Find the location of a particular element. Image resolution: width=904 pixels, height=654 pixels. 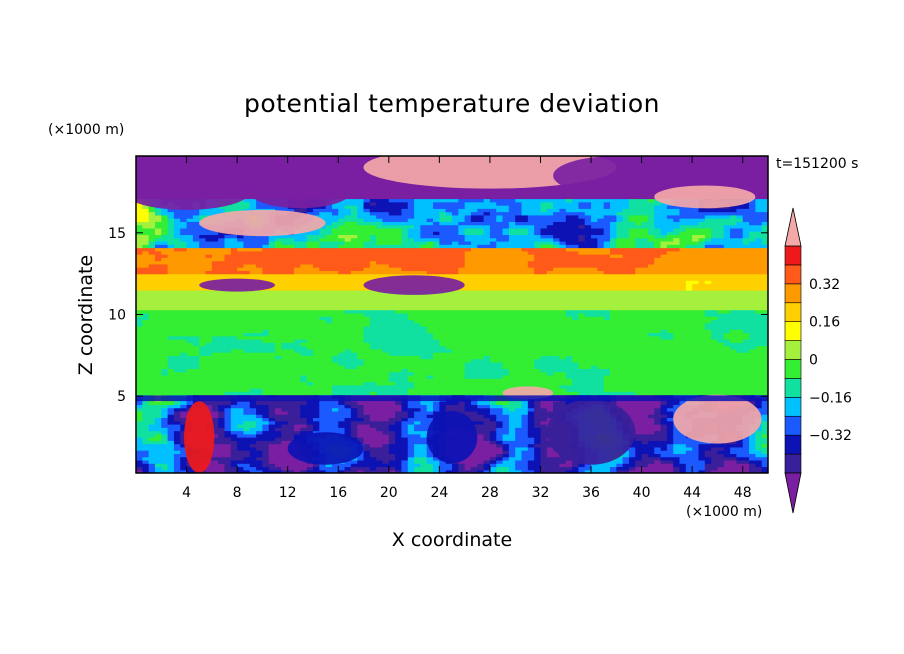

colorbar-label: 0.16 is located at coordinates (824, 323).